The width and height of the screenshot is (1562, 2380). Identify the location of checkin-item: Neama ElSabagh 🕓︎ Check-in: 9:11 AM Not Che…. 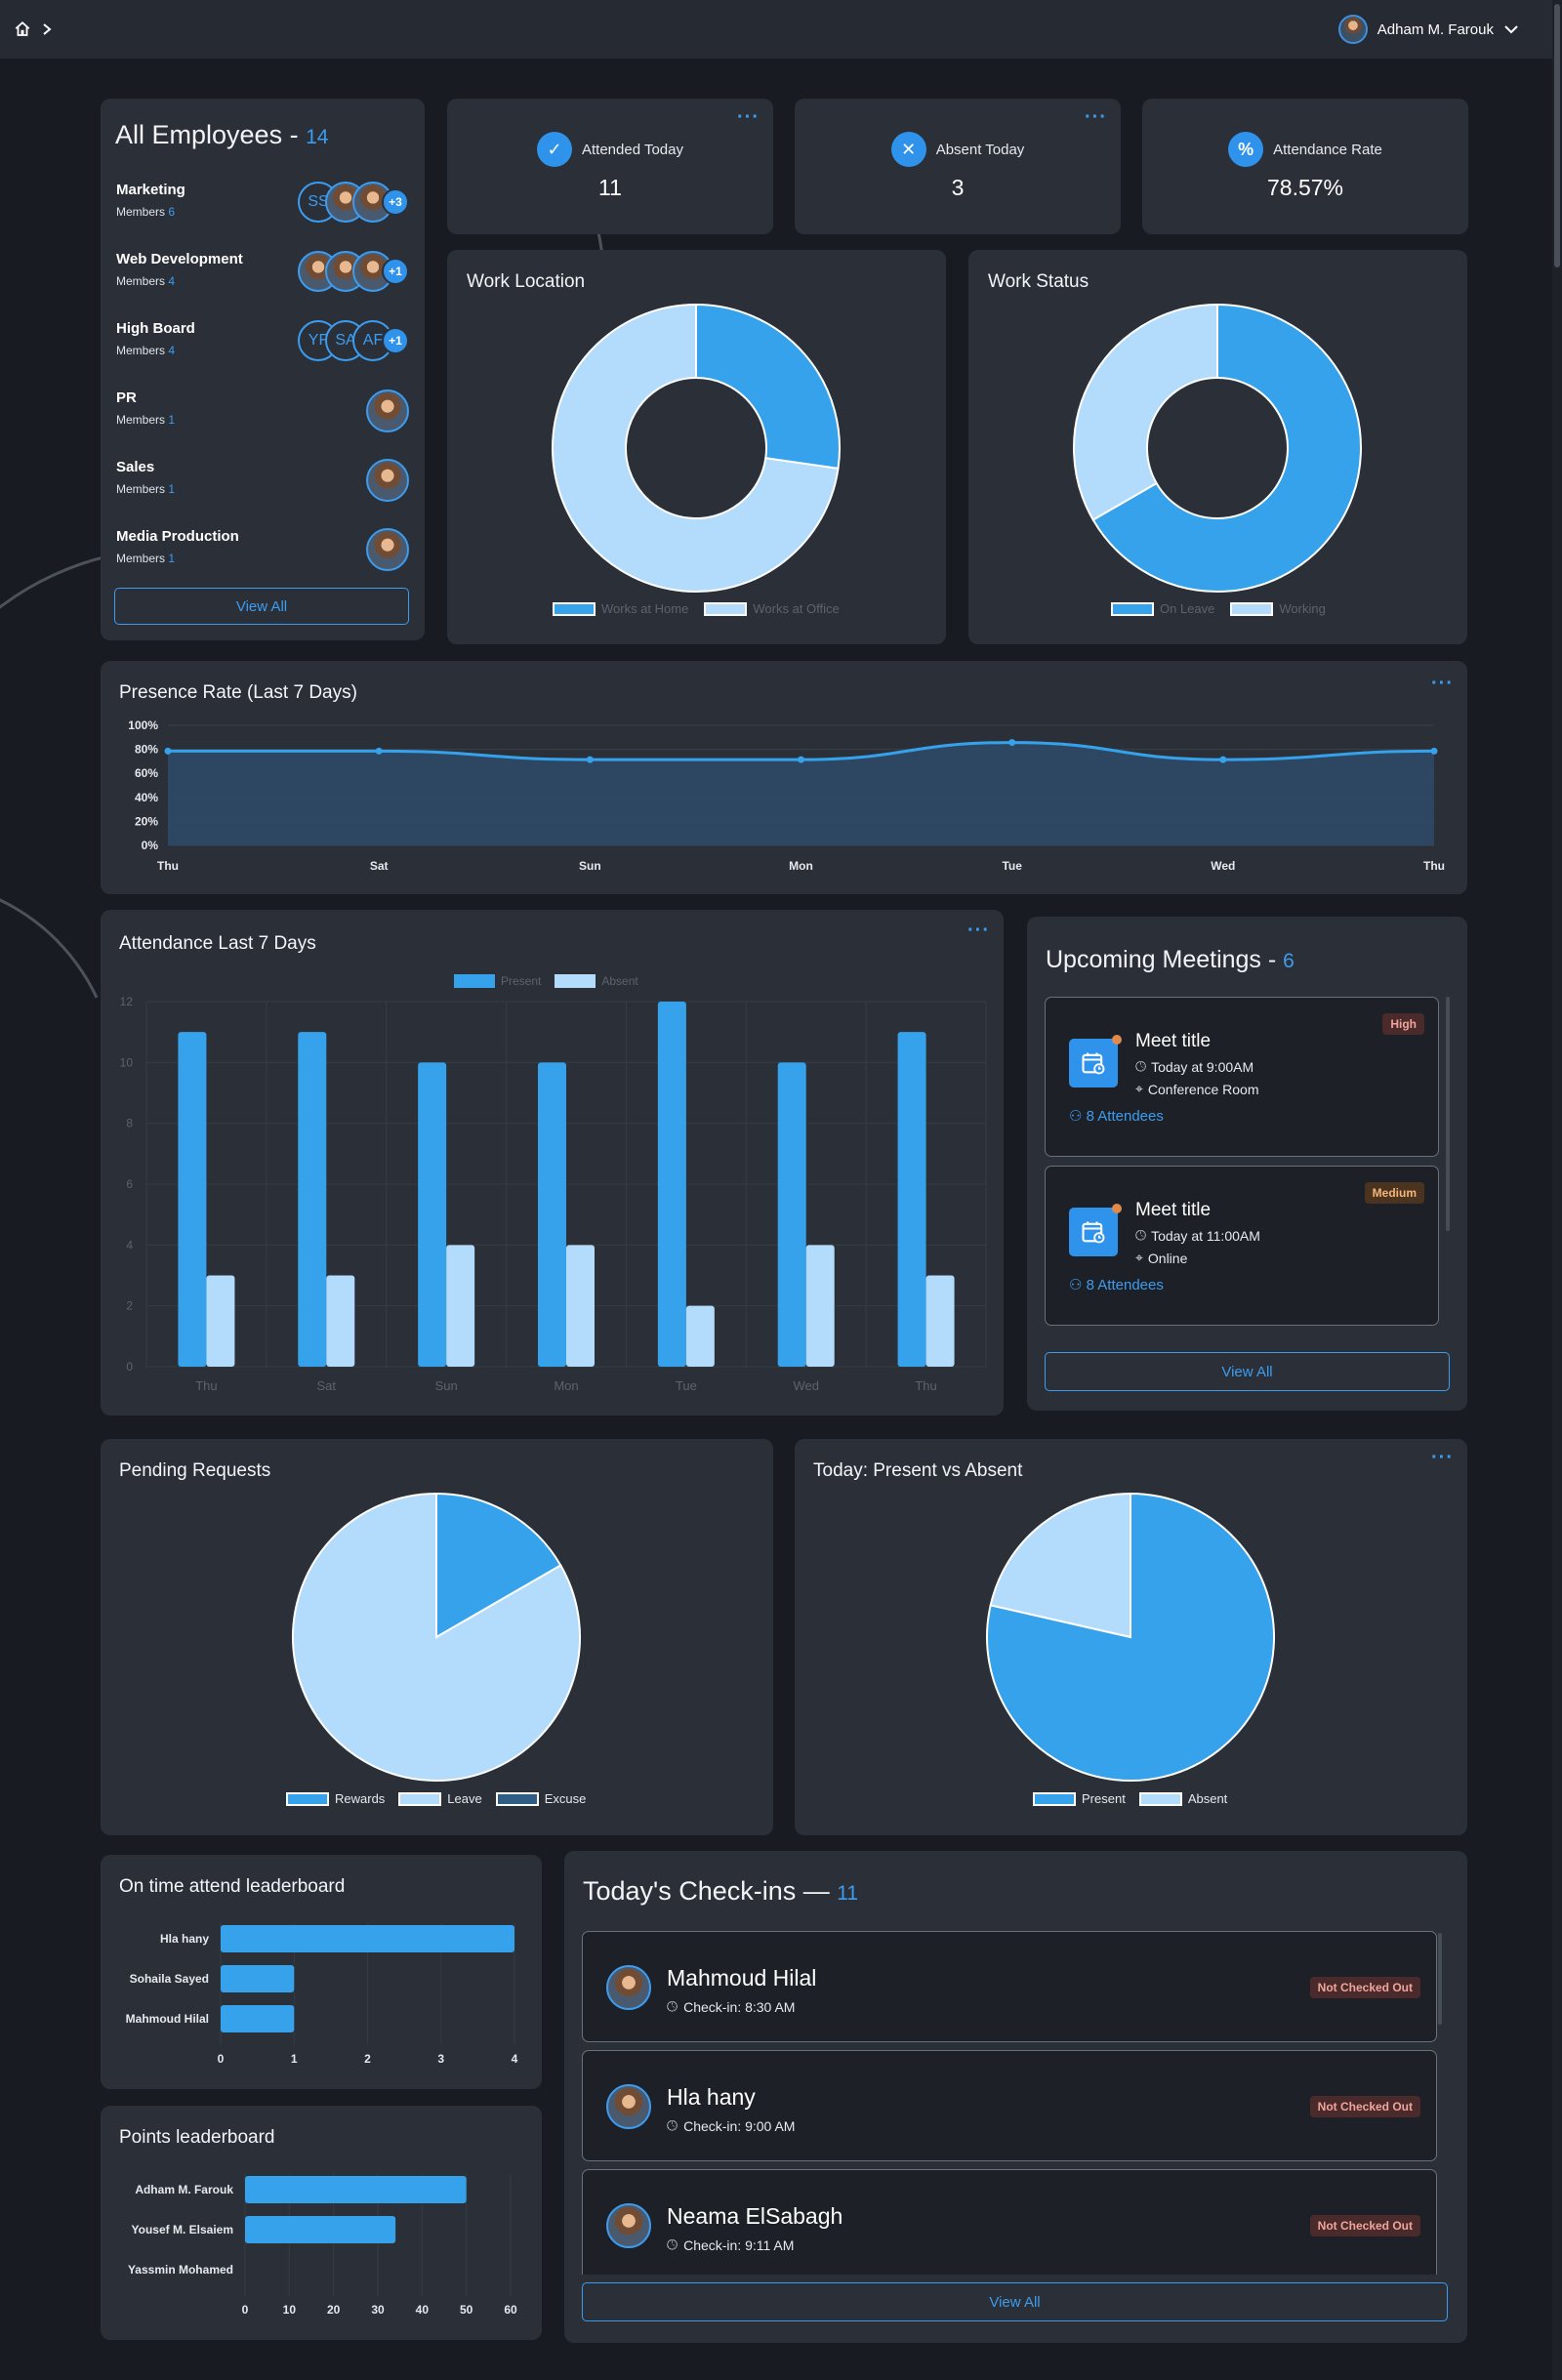
(1009, 2222).